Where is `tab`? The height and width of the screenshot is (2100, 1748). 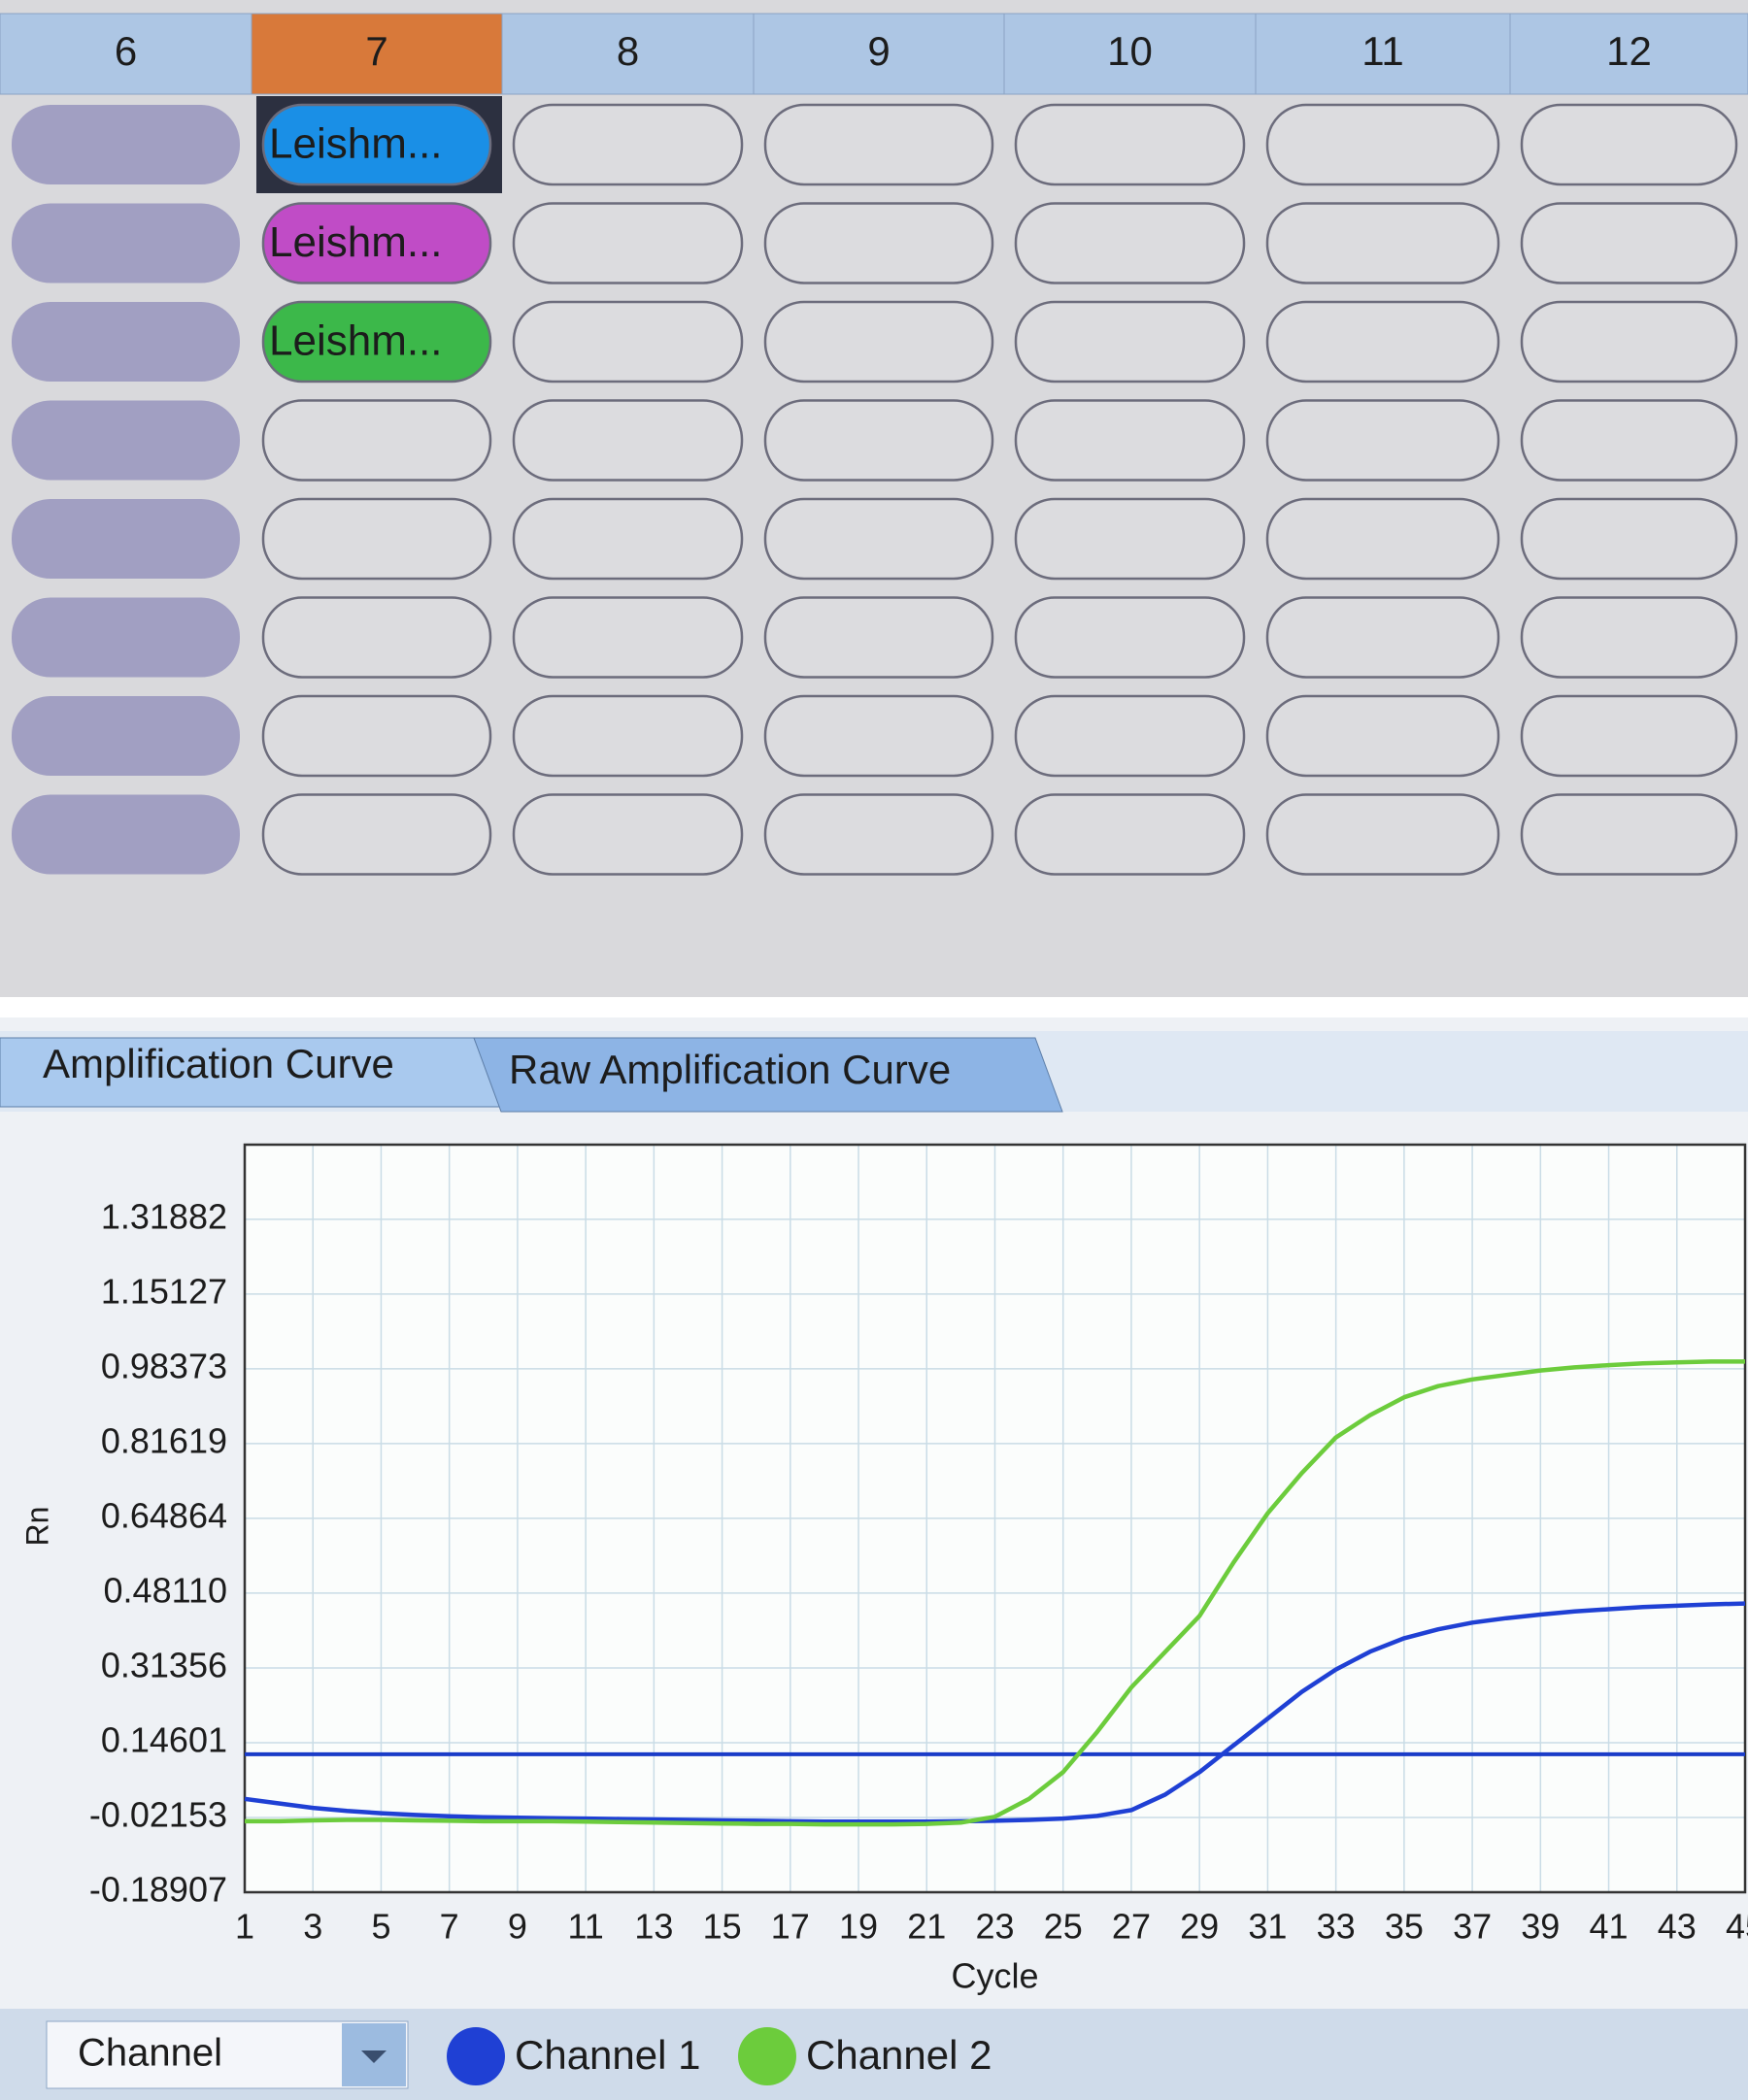
tab is located at coordinates (768, 1075).